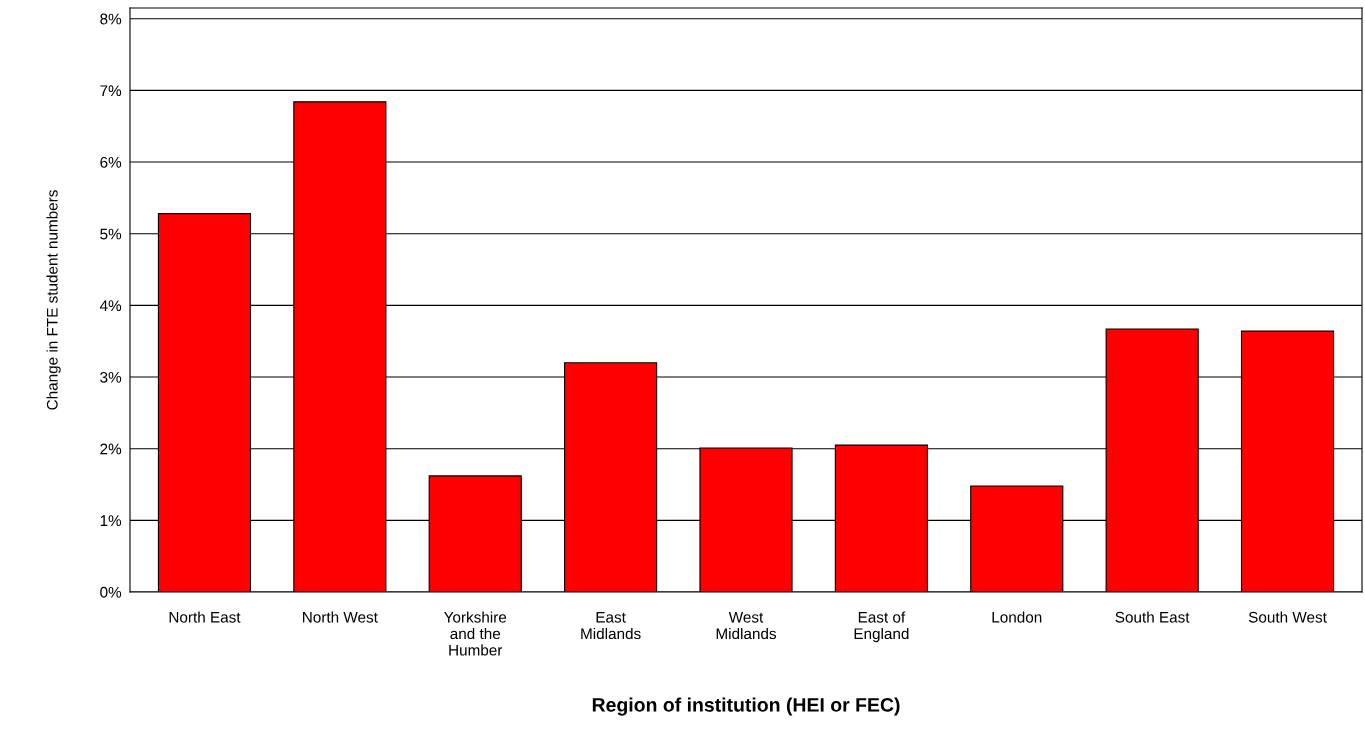 The width and height of the screenshot is (1365, 740). I want to click on y-tick-label: 8%, so click(111, 19).